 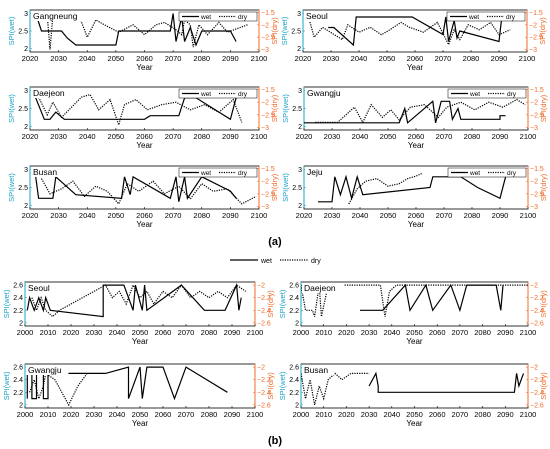 I want to click on panel-title: Gangneung, so click(x=55, y=16).